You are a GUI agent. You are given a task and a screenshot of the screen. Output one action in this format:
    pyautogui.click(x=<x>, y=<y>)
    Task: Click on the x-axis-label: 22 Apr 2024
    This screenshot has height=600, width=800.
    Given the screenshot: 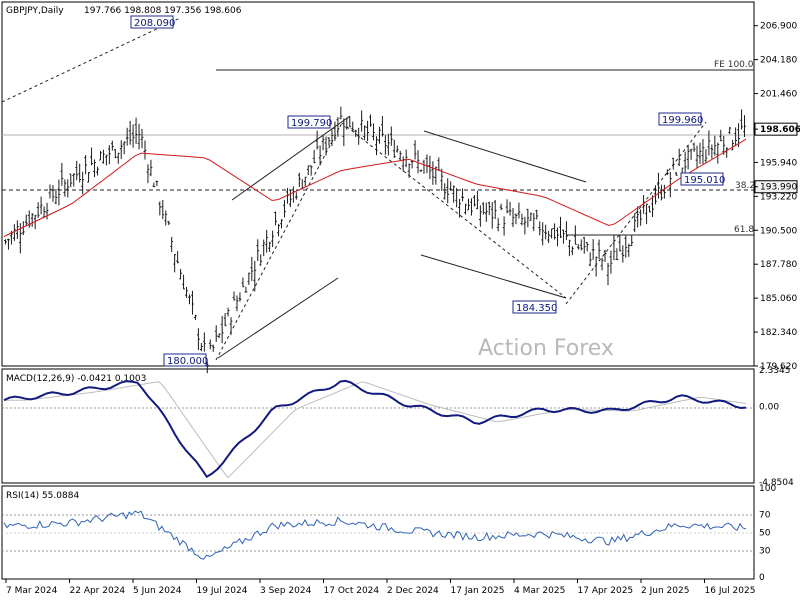 What is the action you would take?
    pyautogui.click(x=98, y=591)
    